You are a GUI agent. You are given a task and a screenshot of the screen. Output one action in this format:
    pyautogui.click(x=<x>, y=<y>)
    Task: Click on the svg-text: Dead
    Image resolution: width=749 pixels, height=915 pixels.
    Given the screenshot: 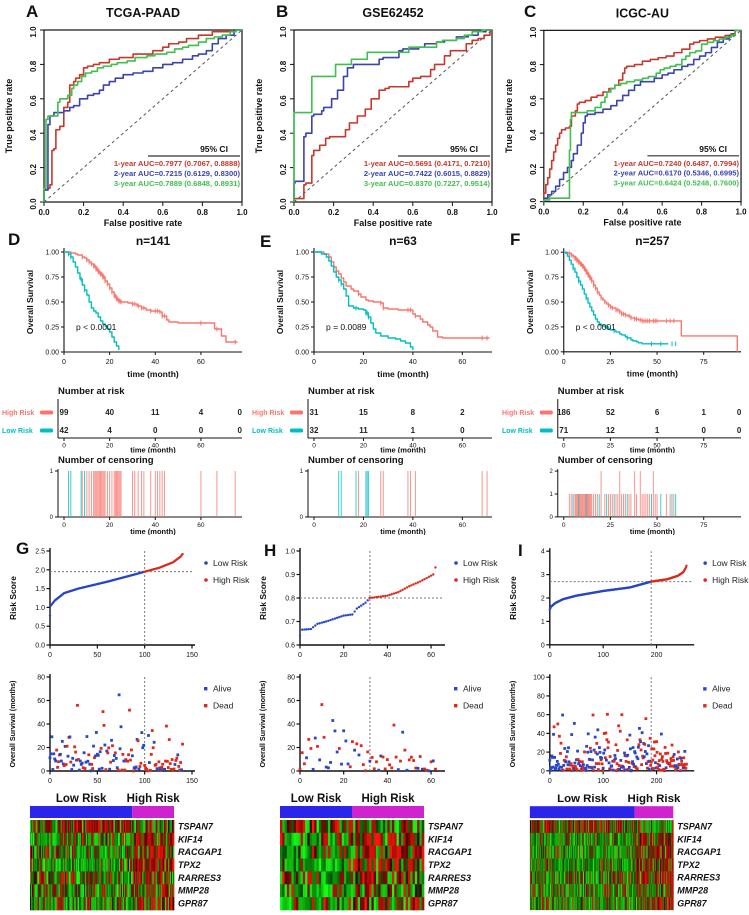 What is the action you would take?
    pyautogui.click(x=722, y=706)
    